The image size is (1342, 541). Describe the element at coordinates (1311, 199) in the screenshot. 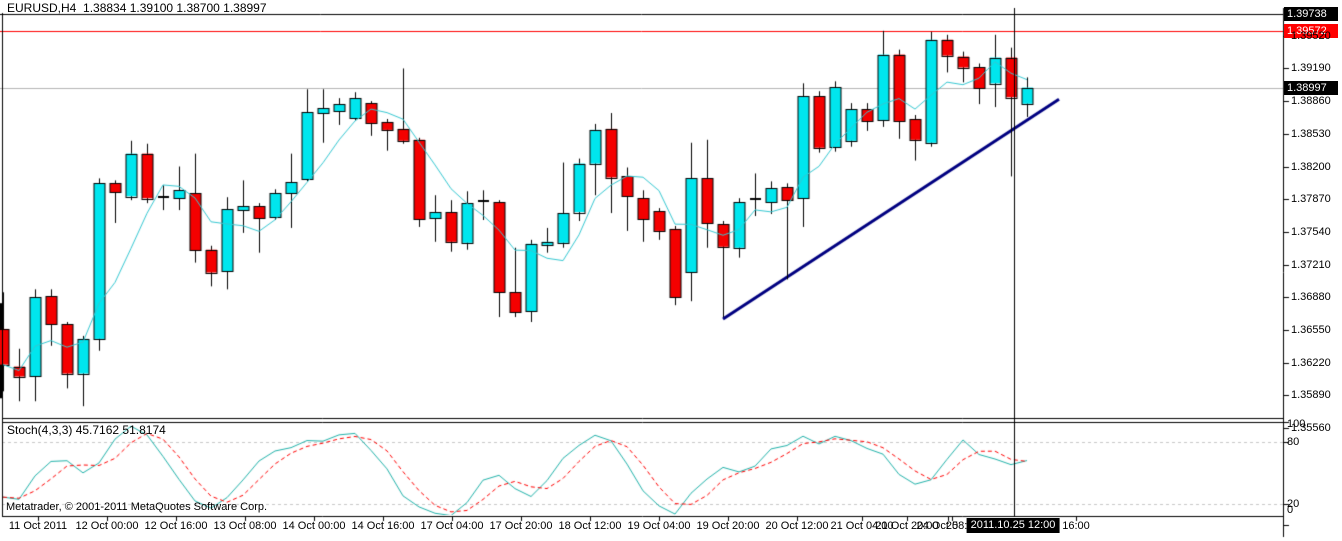

I see `price-tick-label: 1.37870` at that location.